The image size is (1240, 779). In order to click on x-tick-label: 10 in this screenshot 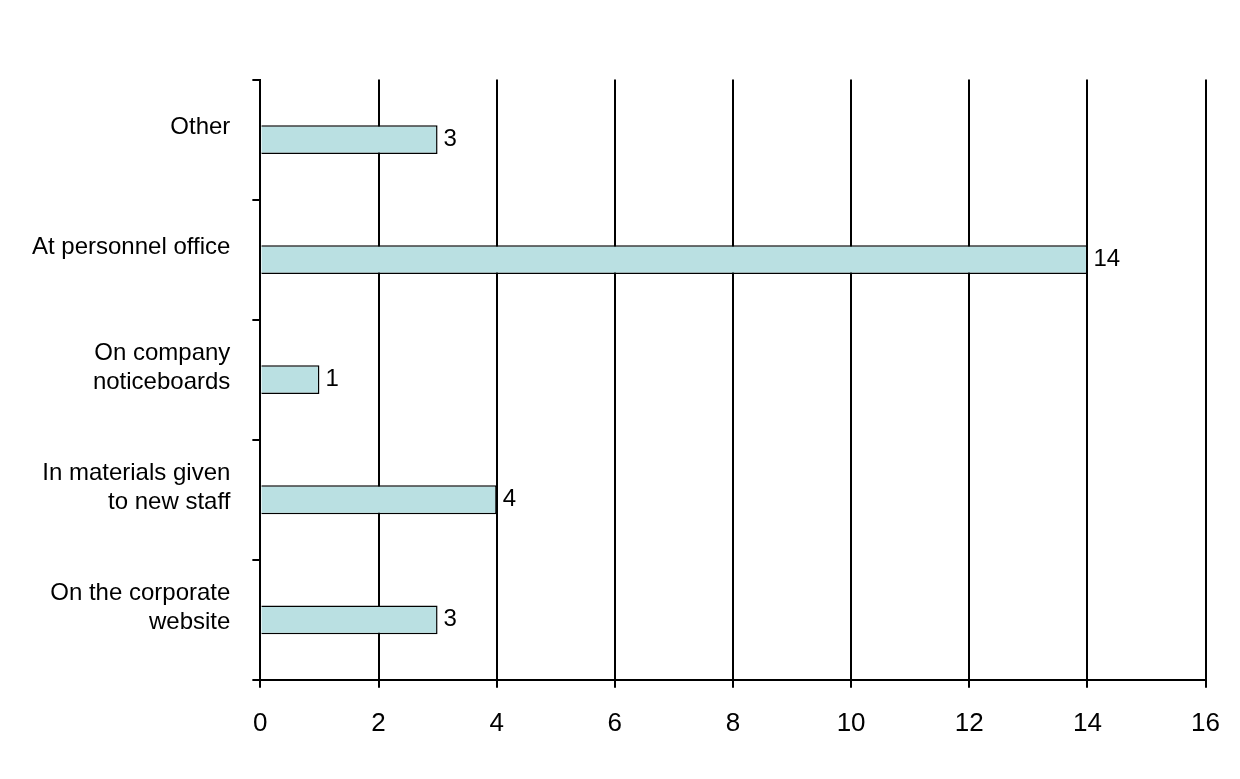, I will do `click(851, 721)`.